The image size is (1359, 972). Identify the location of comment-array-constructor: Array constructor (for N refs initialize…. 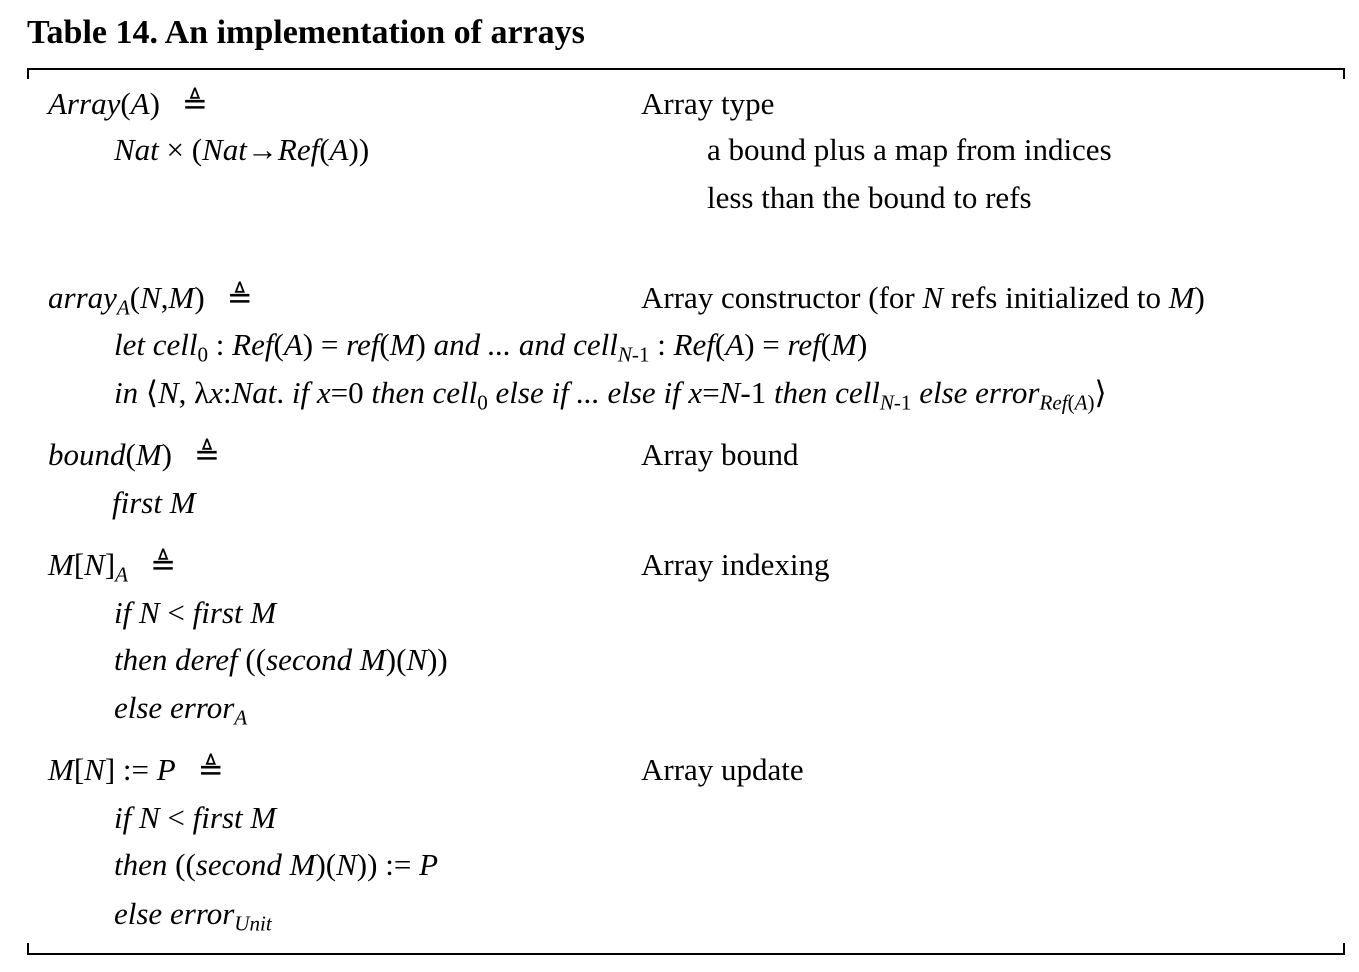
(923, 297).